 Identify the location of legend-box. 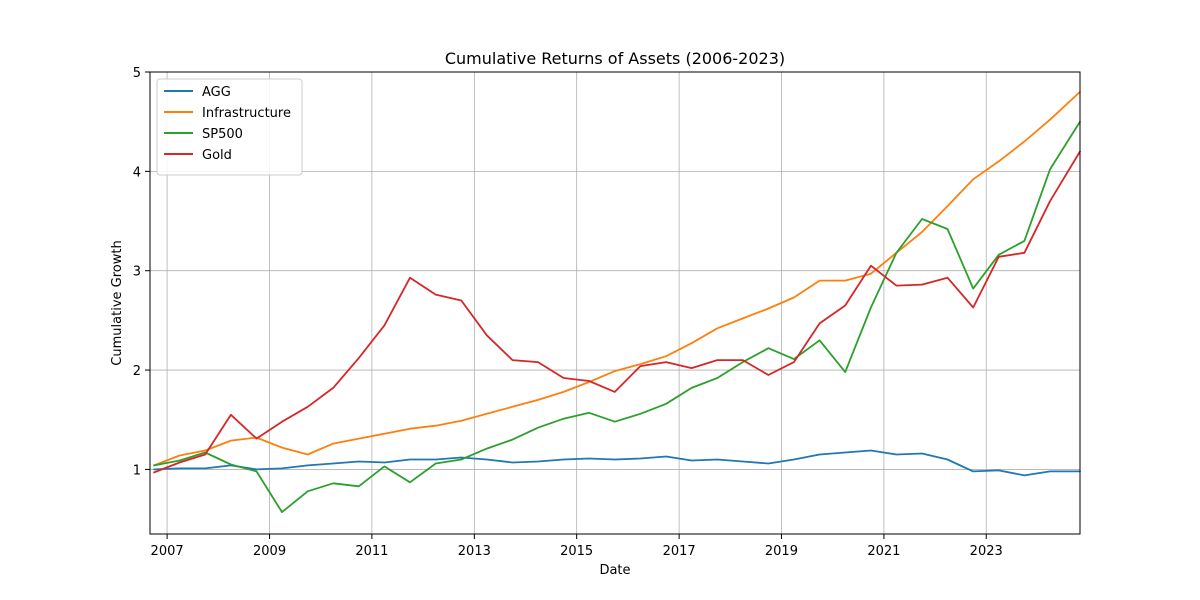
(229, 127).